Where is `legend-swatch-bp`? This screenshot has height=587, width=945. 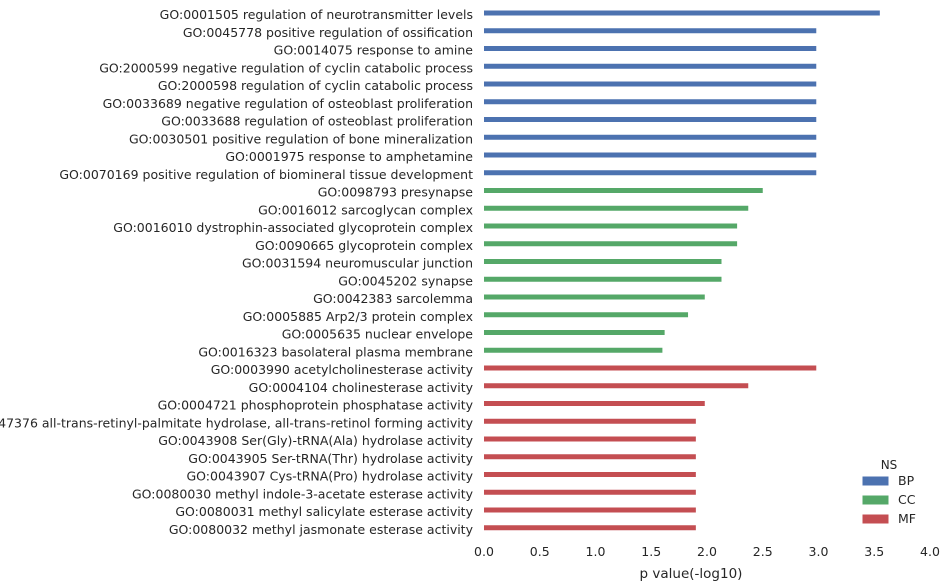 legend-swatch-bp is located at coordinates (875, 481).